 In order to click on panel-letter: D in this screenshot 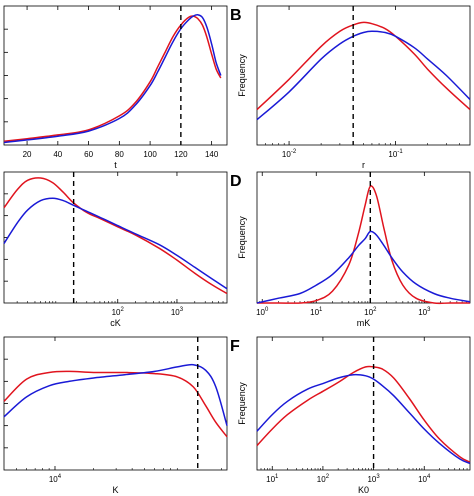, I will do `click(236, 181)`.